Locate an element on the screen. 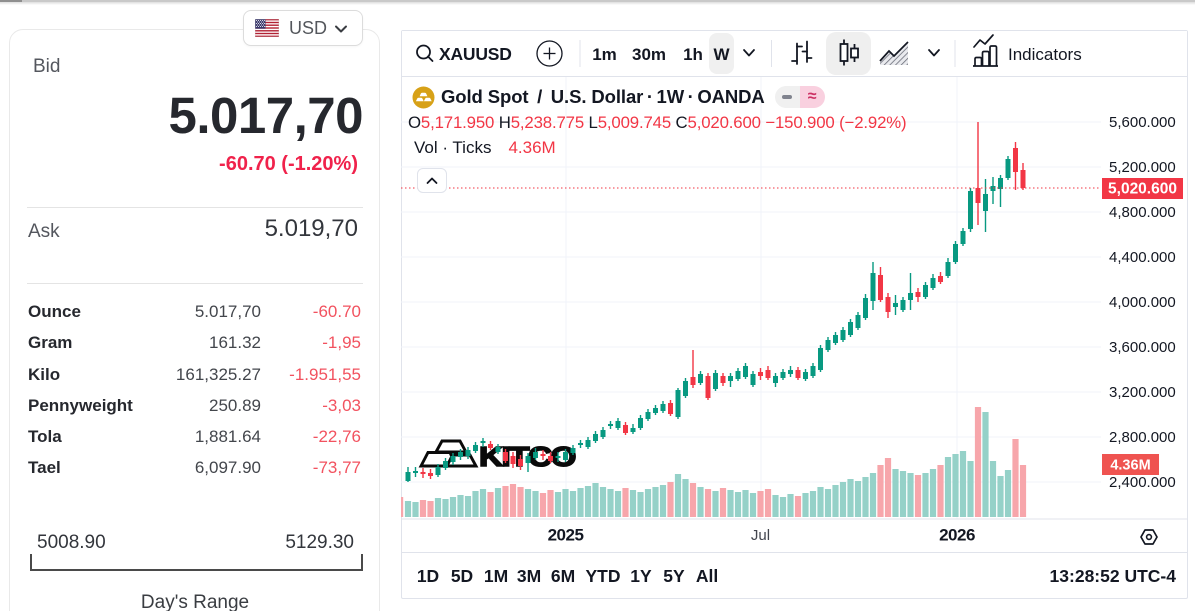 Image resolution: width=1195 pixels, height=611 pixels. svg-text: 3,600.000 is located at coordinates (1142, 347).